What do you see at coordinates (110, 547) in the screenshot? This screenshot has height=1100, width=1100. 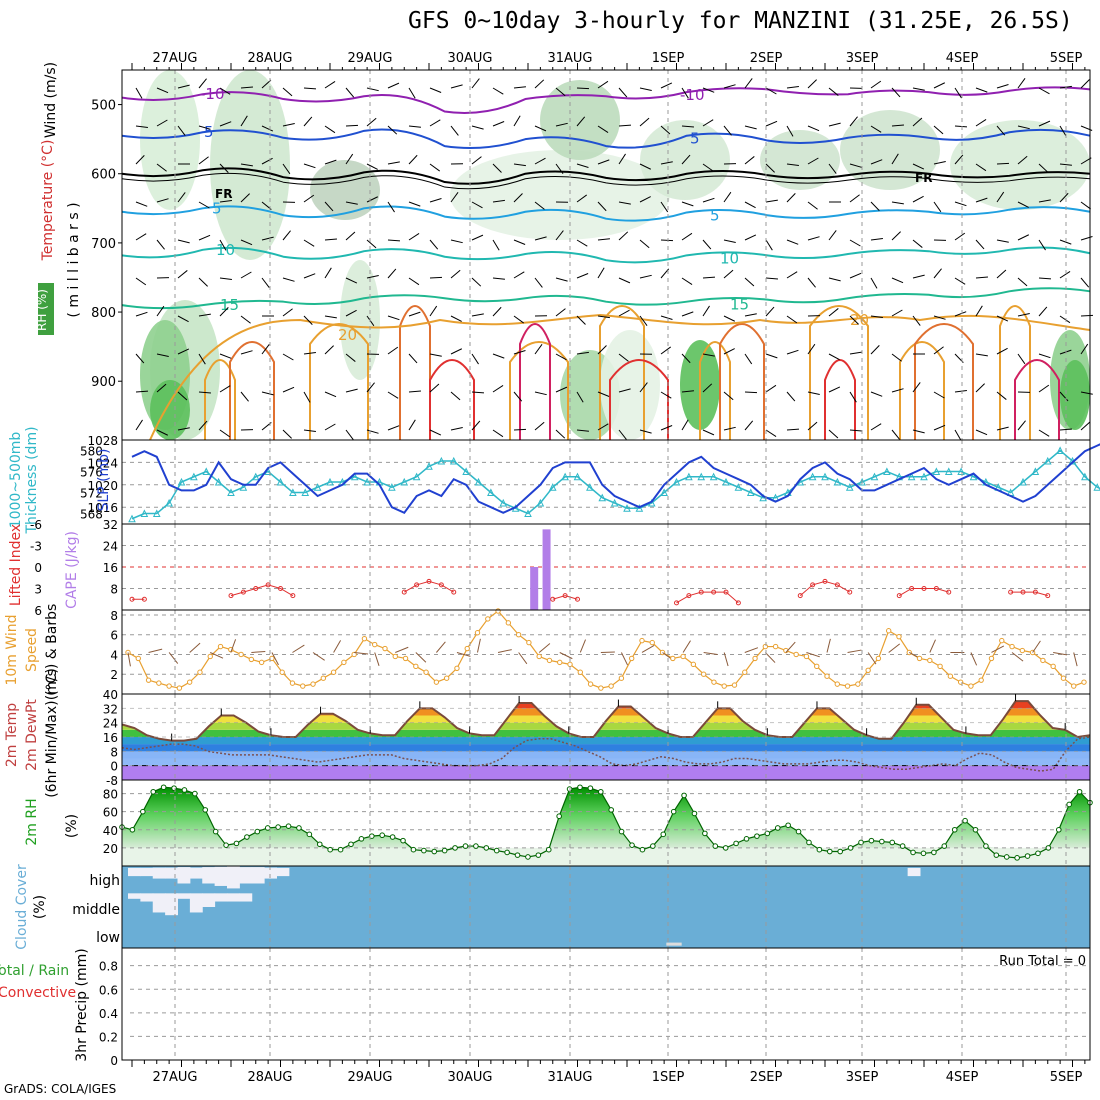 I see `cape-tick: 24` at bounding box center [110, 547].